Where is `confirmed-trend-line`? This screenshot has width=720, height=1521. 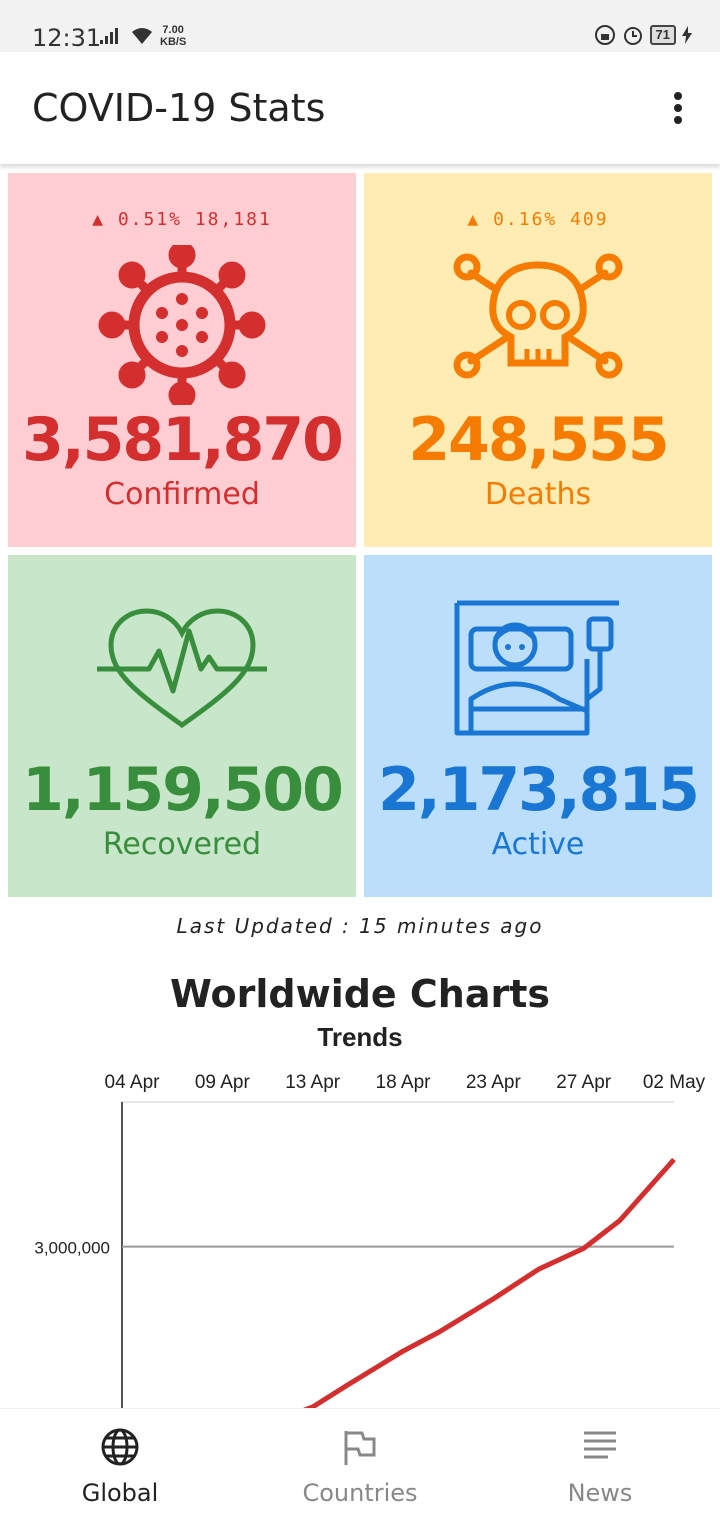
confirmed-trend-line is located at coordinates (489, 1282).